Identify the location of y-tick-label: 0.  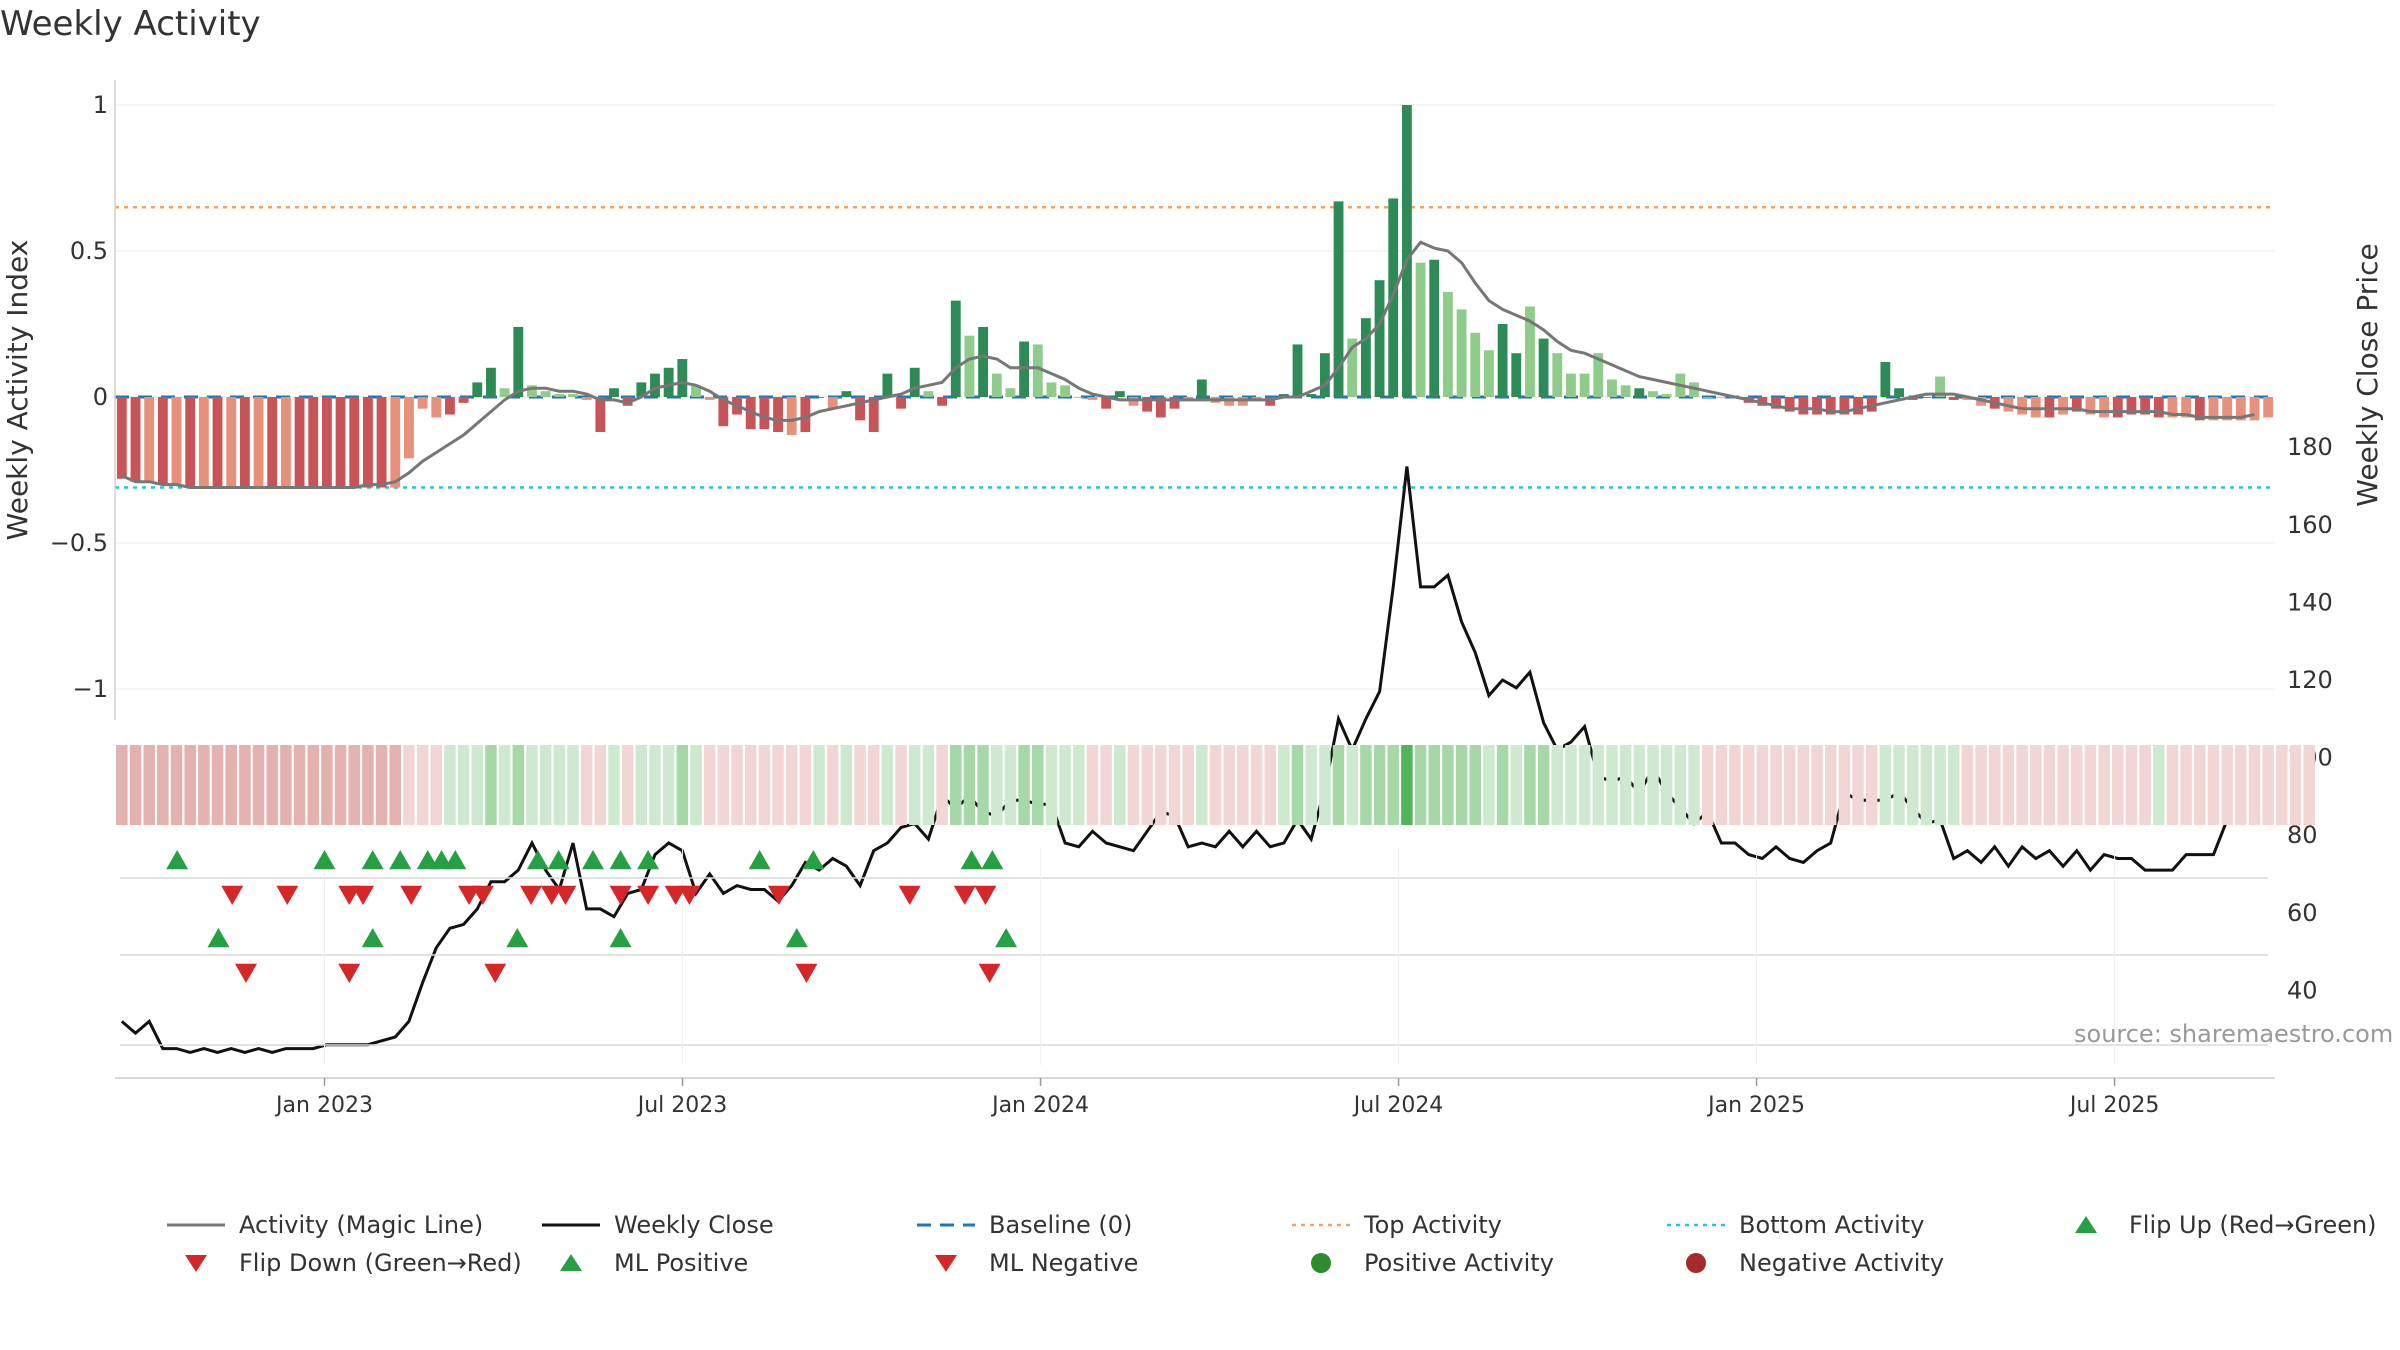
(100, 397).